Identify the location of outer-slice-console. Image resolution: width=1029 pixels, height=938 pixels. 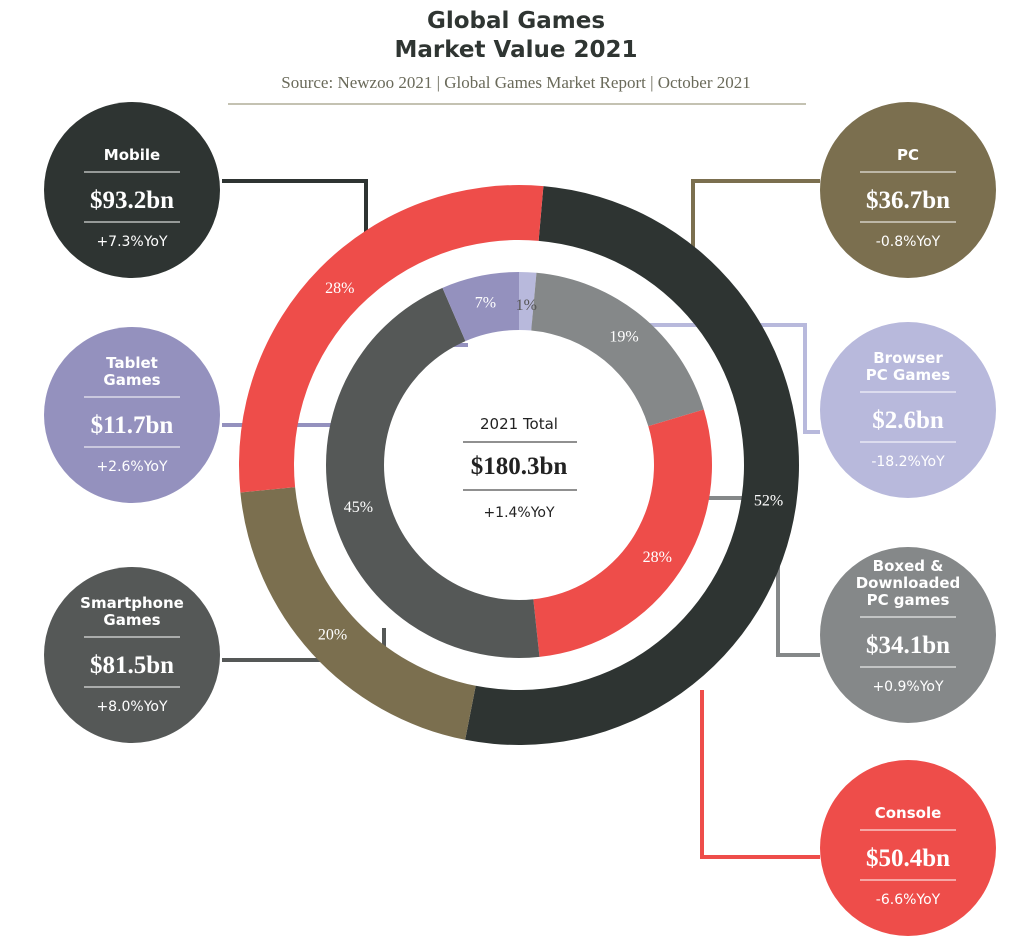
(391, 338).